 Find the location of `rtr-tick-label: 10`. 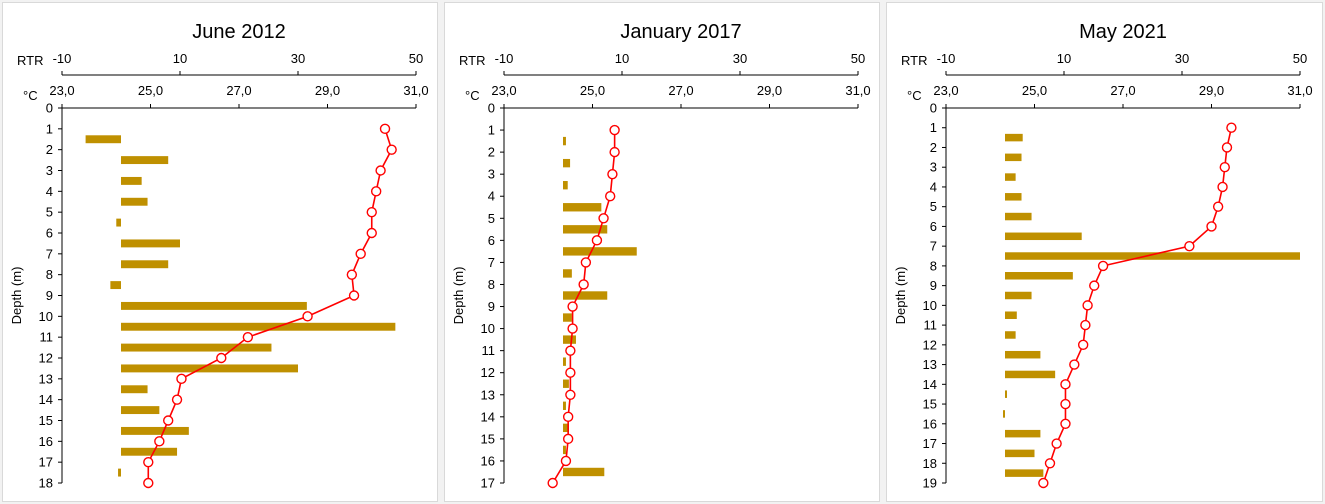

rtr-tick-label: 10 is located at coordinates (1064, 58).